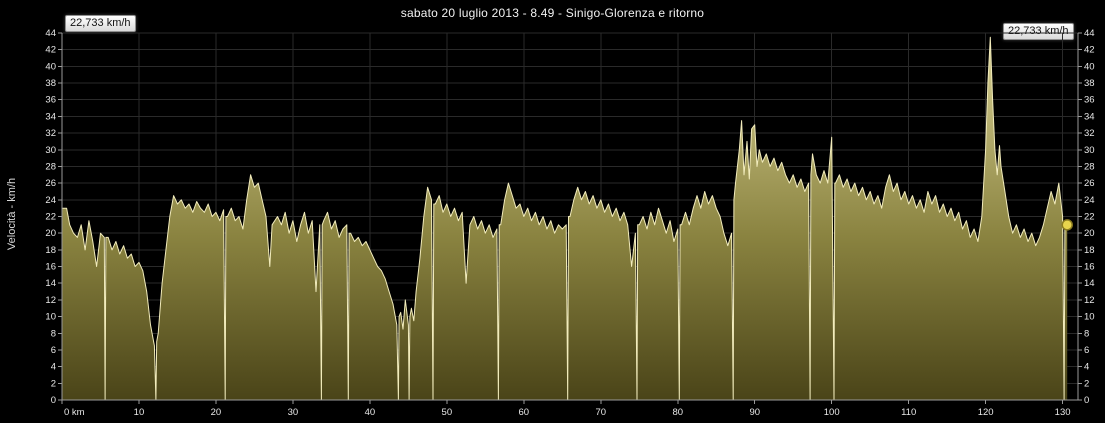  Describe the element at coordinates (832, 412) in the screenshot. I see `x-tick-label: 100` at that location.